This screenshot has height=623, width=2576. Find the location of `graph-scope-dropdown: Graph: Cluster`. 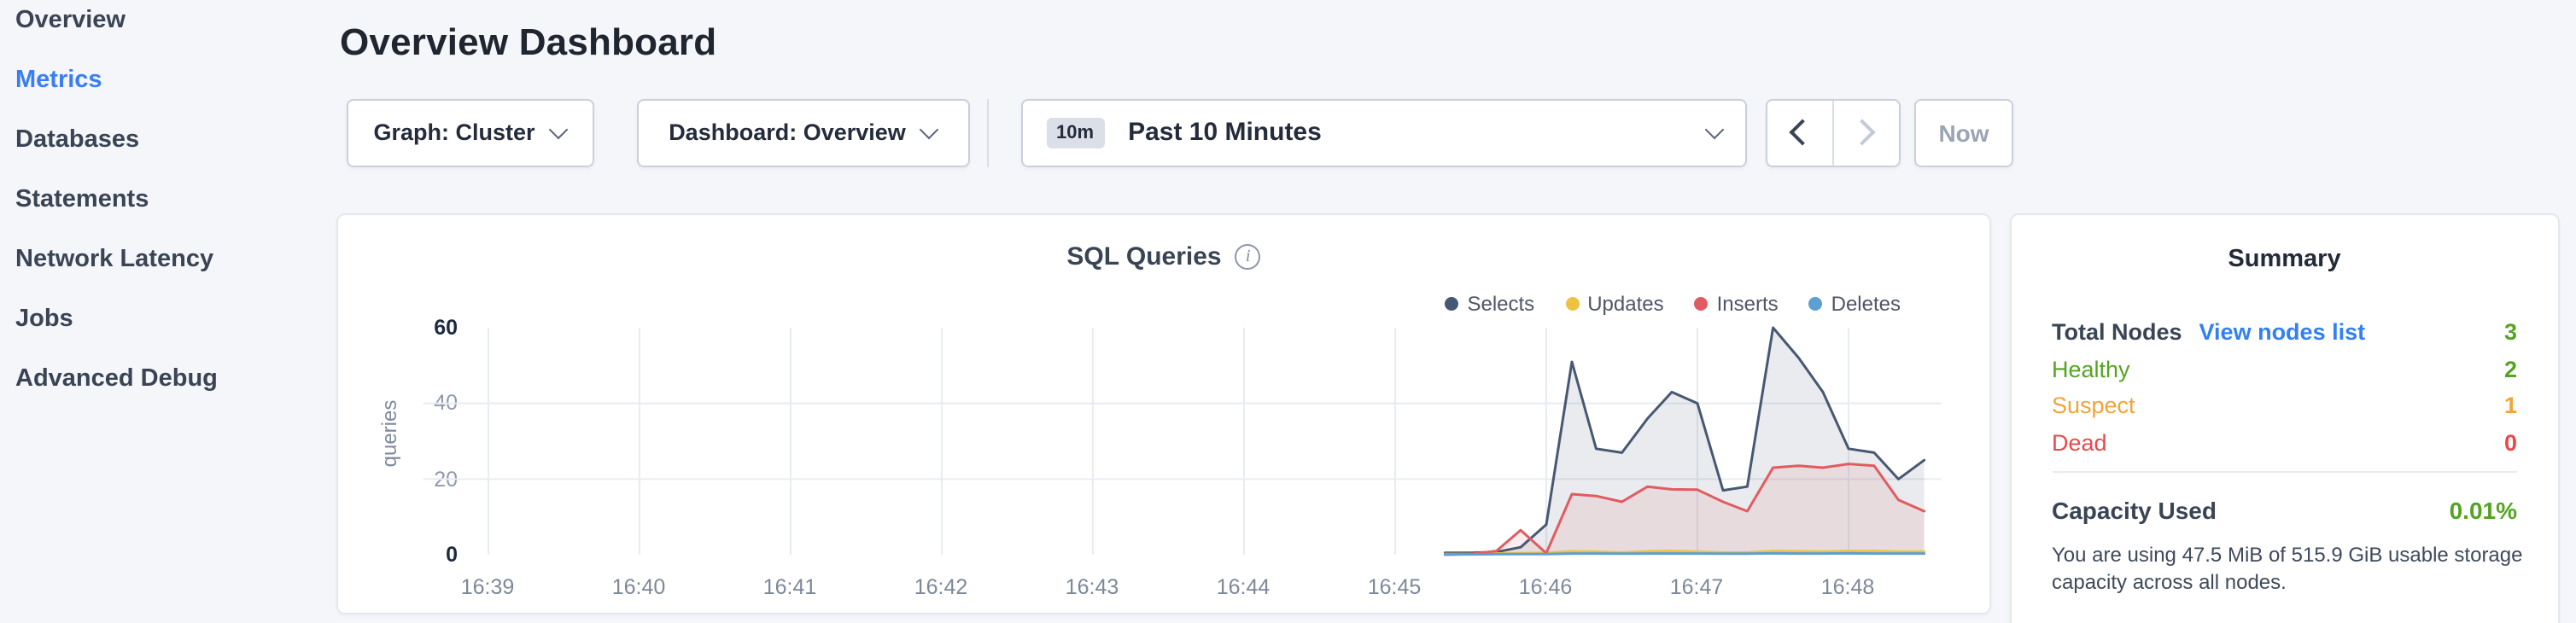

graph-scope-dropdown: Graph: Cluster is located at coordinates (470, 132).